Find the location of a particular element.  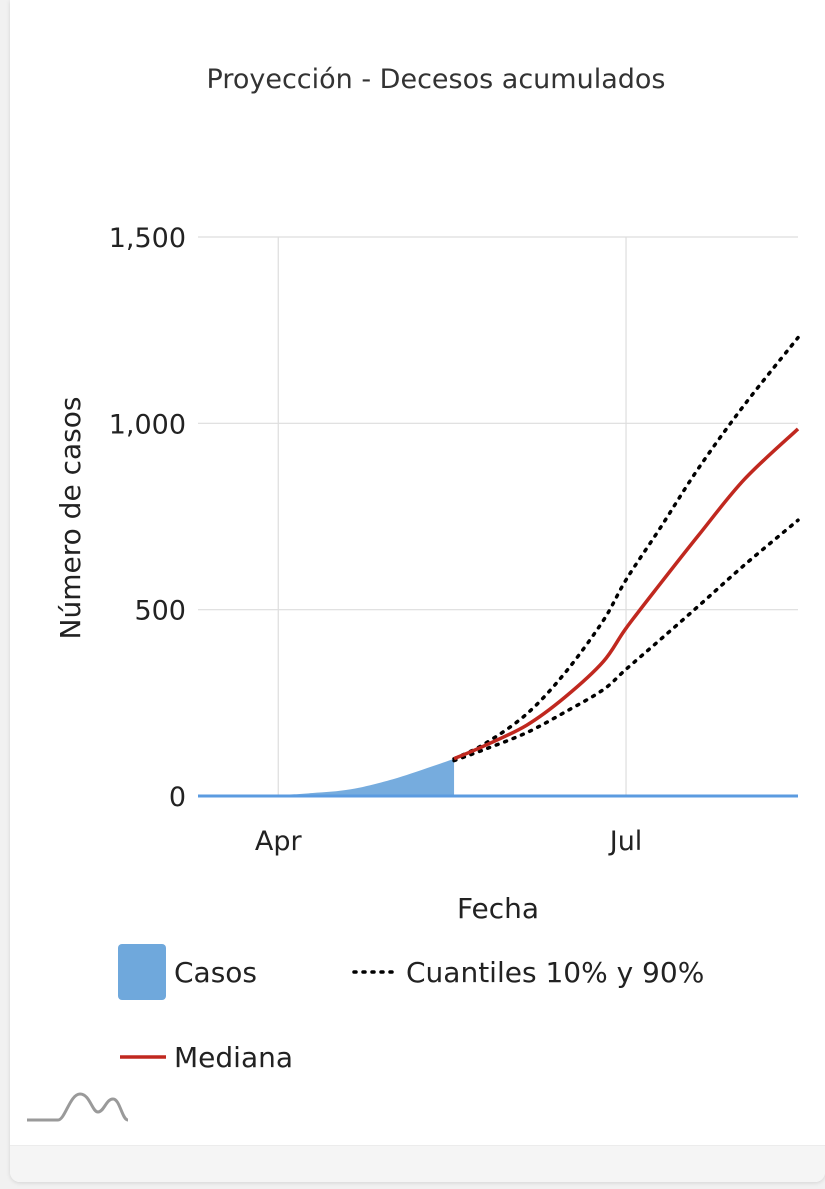

card-footer is located at coordinates (417, 1163).